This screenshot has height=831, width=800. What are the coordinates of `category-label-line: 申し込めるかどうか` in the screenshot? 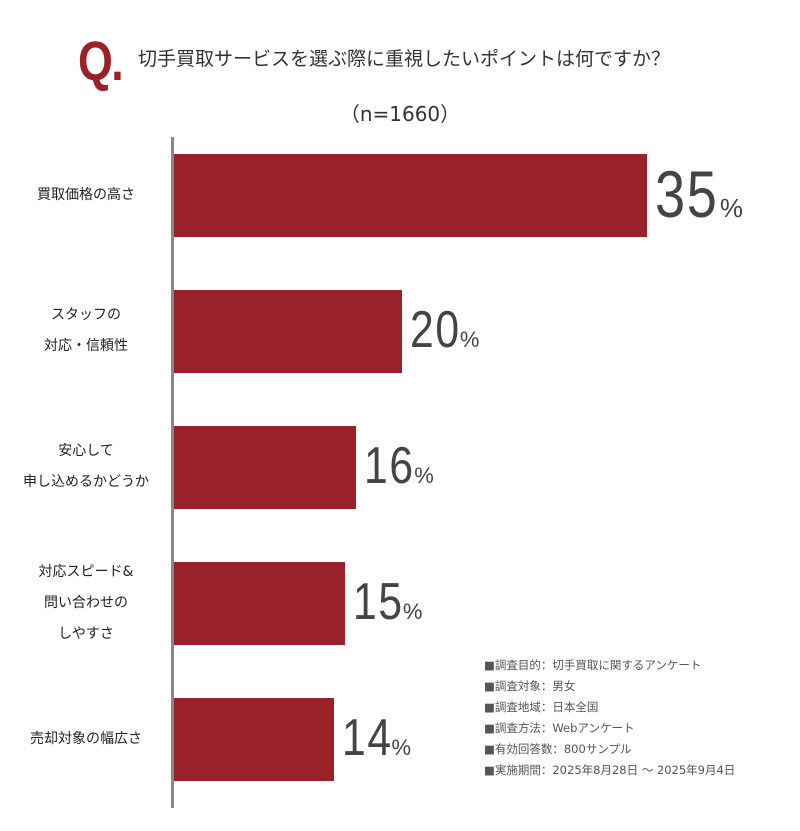 It's located at (86, 482).